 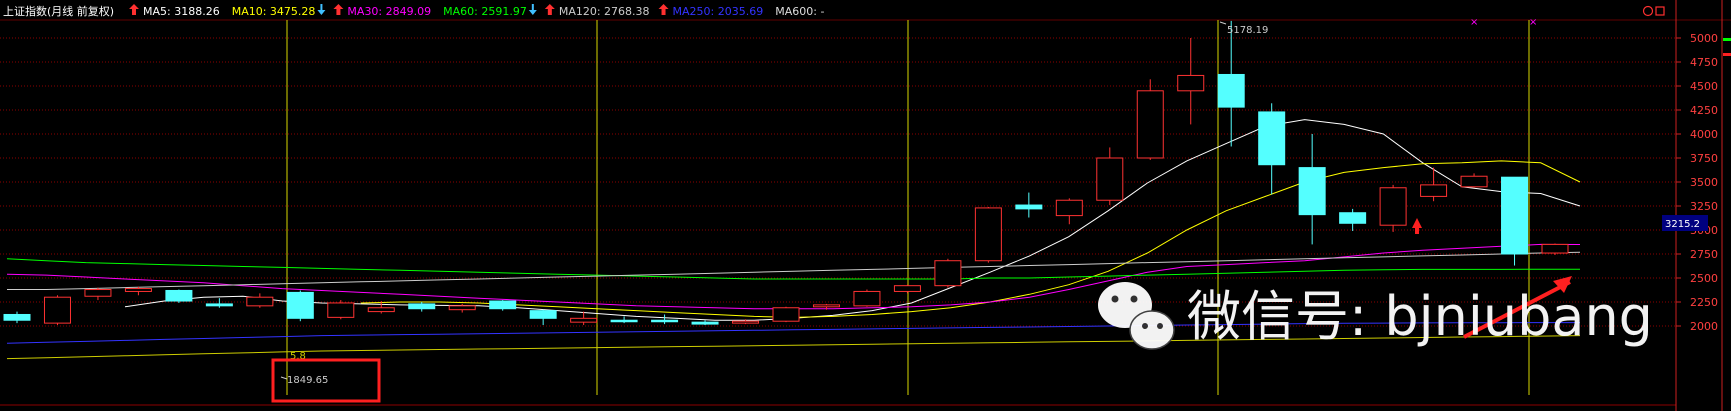 I want to click on high-pointer, so click(x=1223, y=23).